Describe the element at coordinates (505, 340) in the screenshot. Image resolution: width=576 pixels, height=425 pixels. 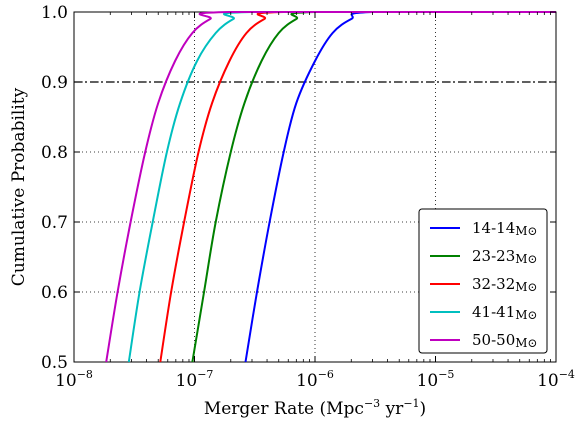
I see `legend-label: 50-50M⊙` at that location.